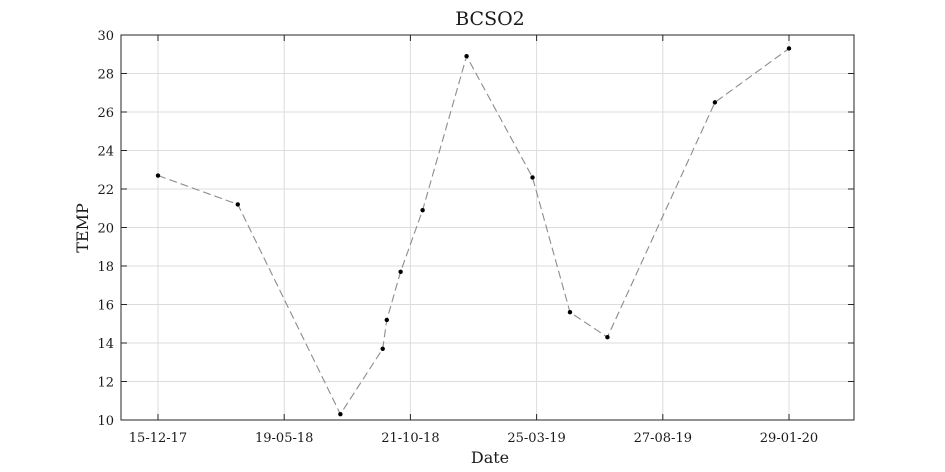 Image resolution: width=945 pixels, height=472 pixels. What do you see at coordinates (82, 228) in the screenshot?
I see `y-axis-label: TEMP` at bounding box center [82, 228].